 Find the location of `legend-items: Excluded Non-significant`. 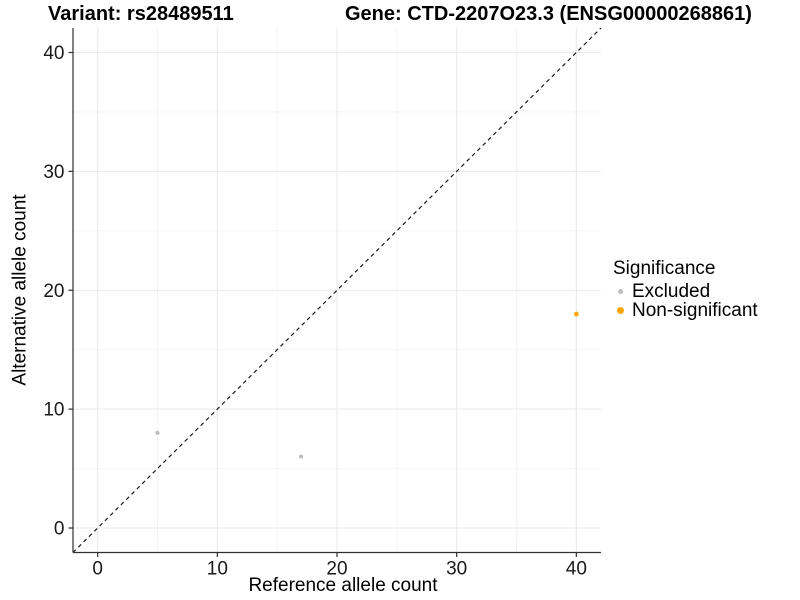

legend-items: Excluded Non-significant is located at coordinates (685, 300).